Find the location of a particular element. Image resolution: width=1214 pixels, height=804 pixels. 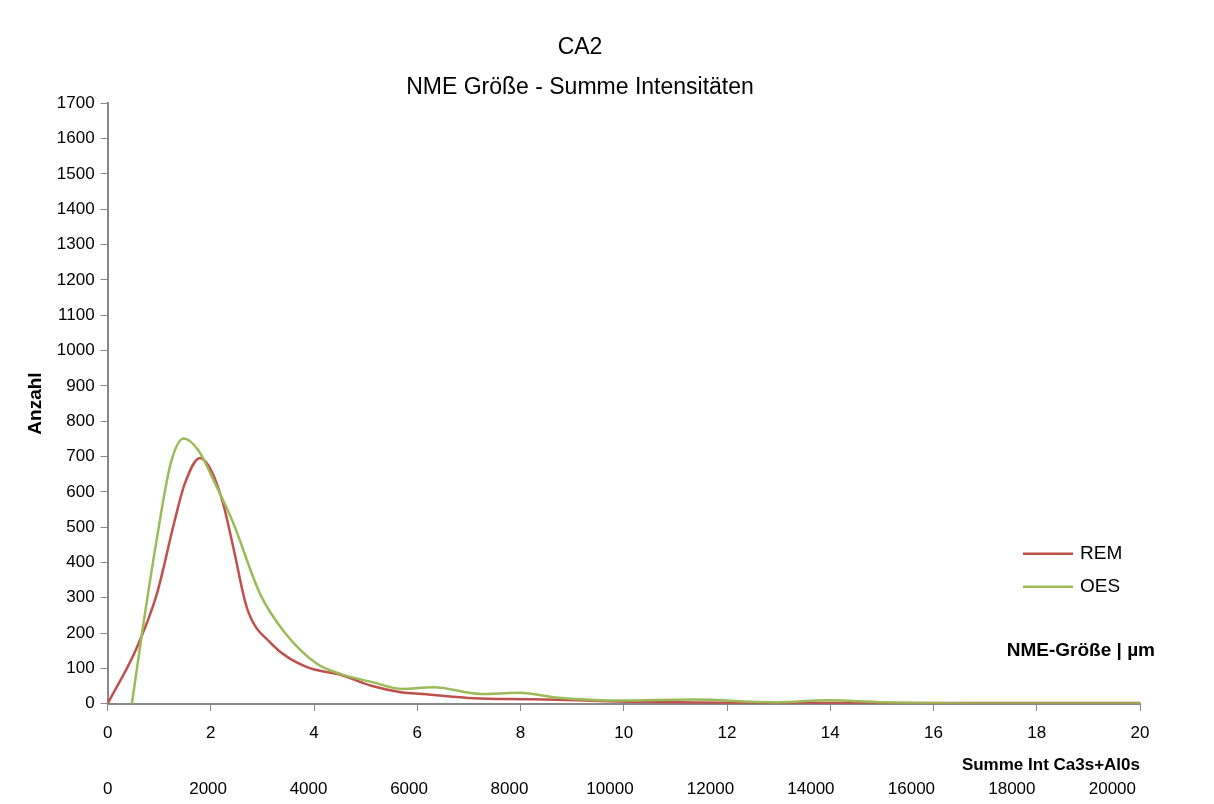

y-tick-label: 700 is located at coordinates (80, 456).